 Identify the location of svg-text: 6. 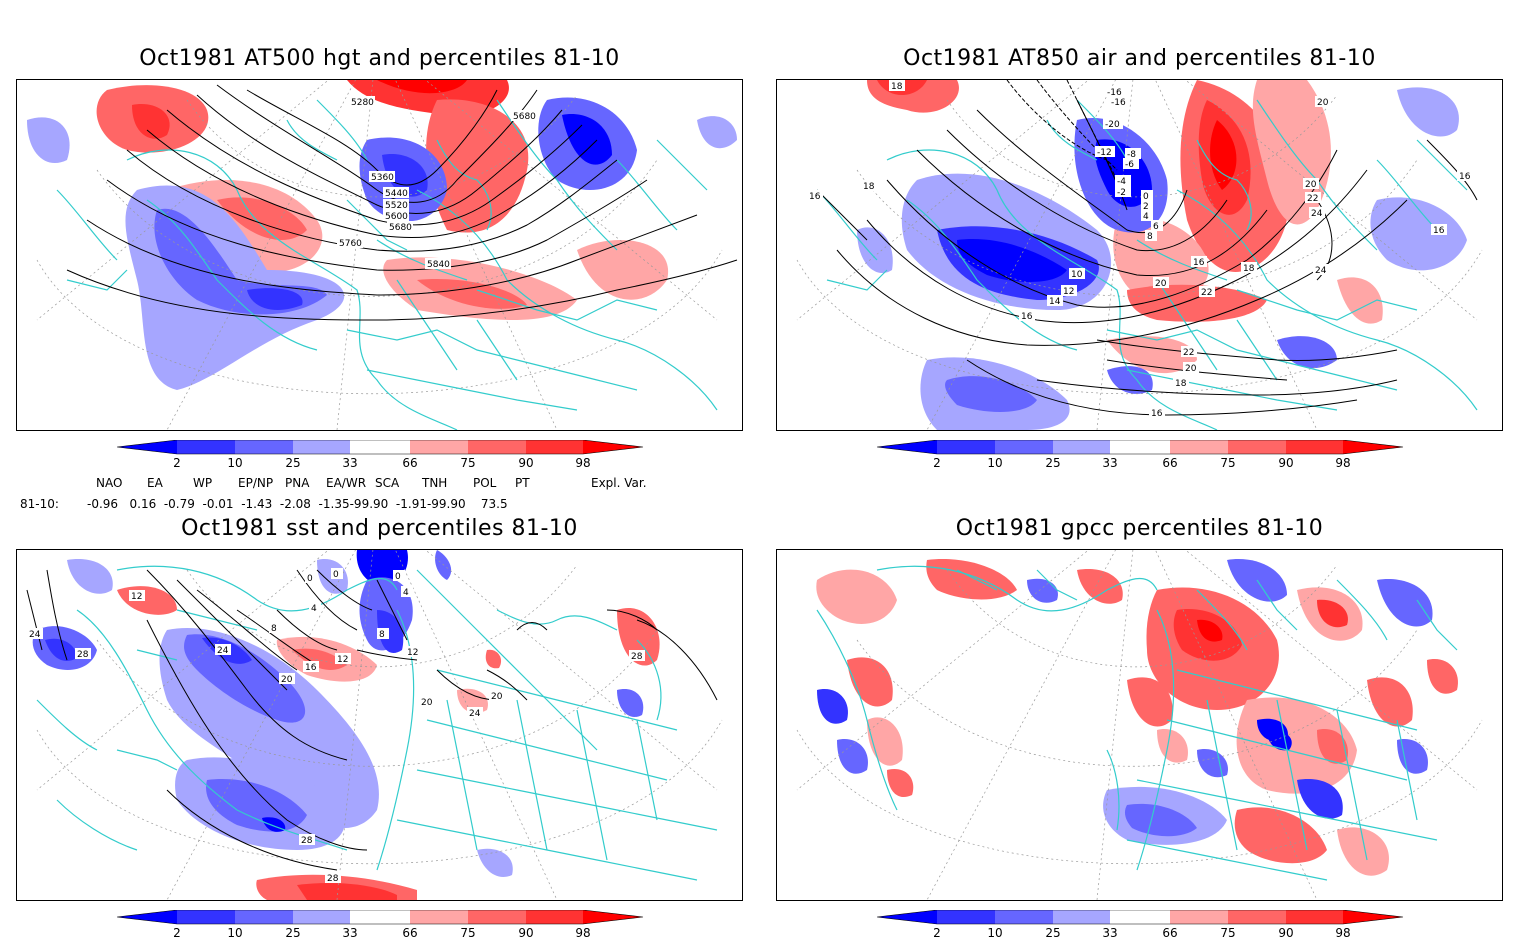
(1156, 227).